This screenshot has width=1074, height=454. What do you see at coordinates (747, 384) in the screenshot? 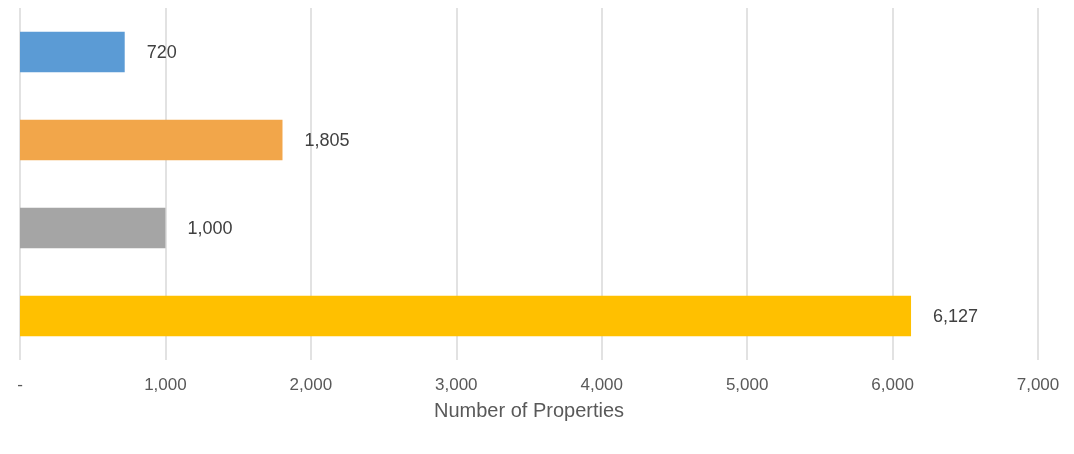
I see `x-tick-label: 5,000` at bounding box center [747, 384].